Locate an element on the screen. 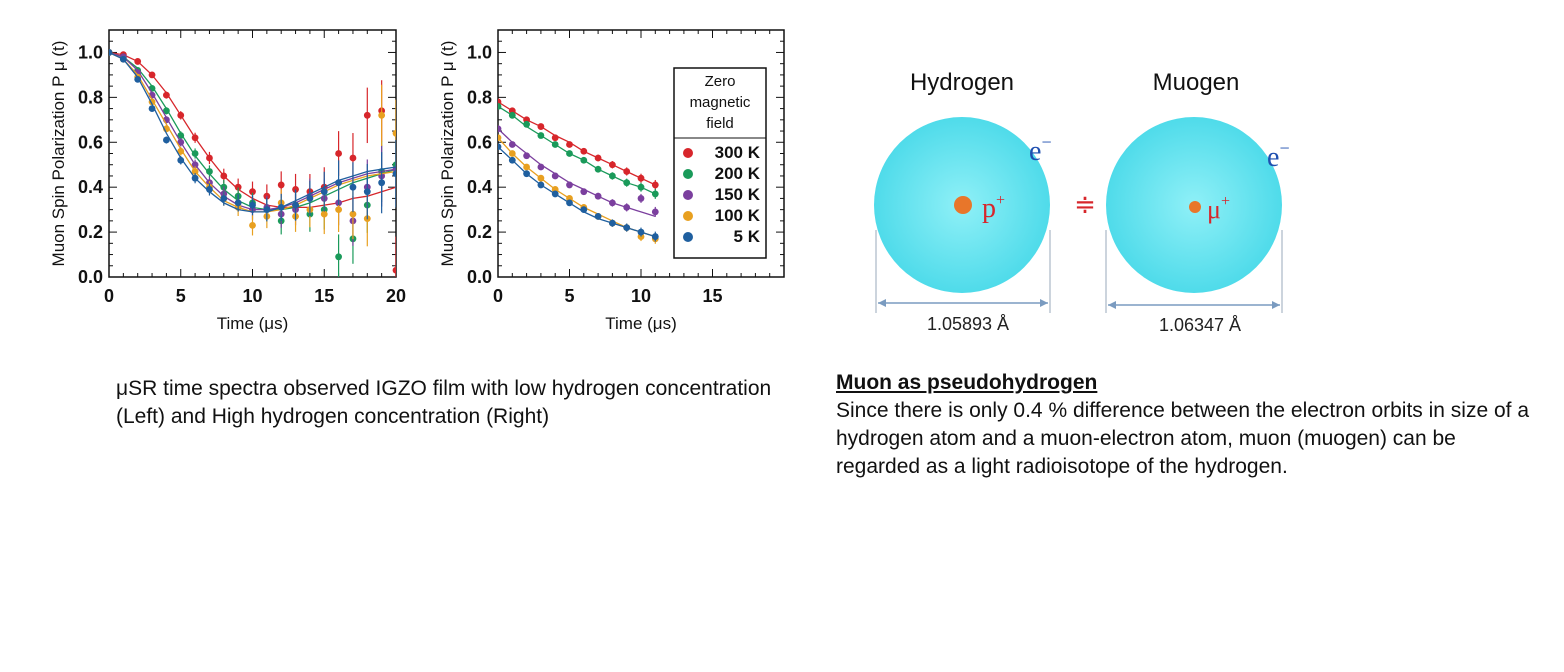 This screenshot has width=1564, height=672. x-tick-label: 0 is located at coordinates (109, 296).